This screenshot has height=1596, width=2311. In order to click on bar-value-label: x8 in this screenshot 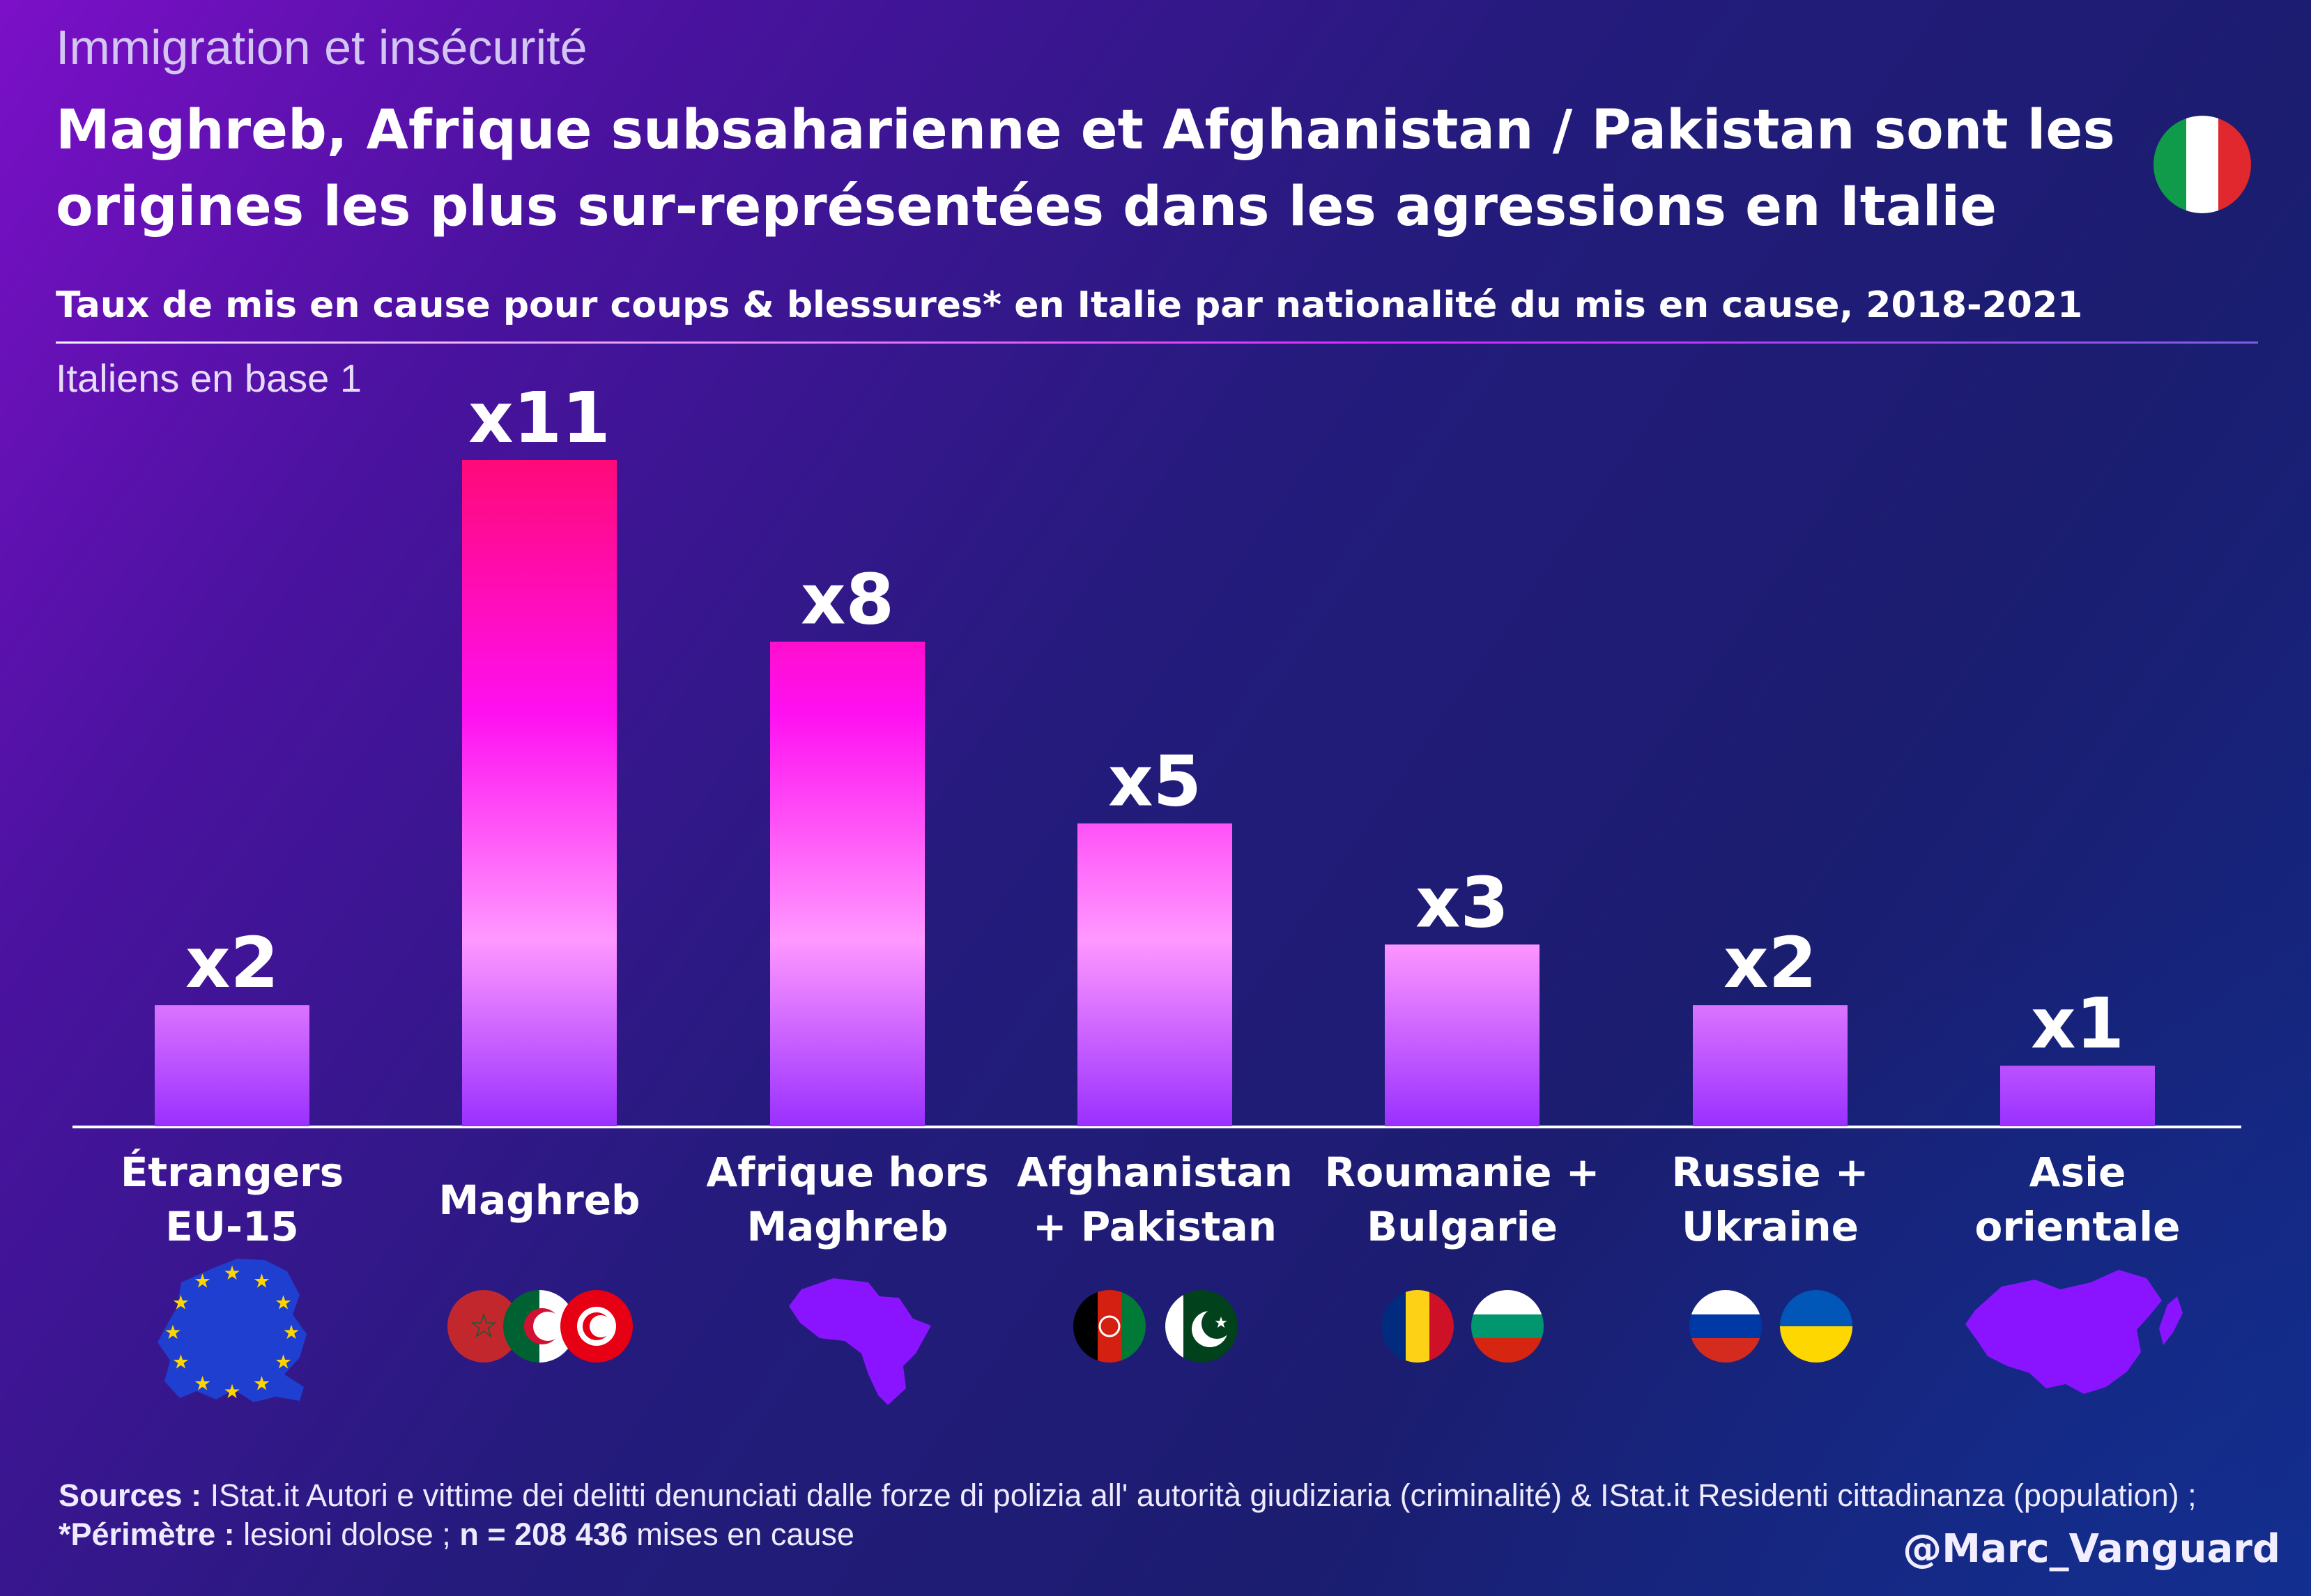, I will do `click(847, 599)`.